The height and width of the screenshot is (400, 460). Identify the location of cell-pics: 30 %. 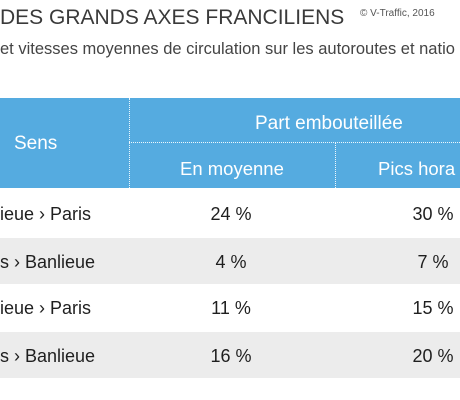
(433, 214).